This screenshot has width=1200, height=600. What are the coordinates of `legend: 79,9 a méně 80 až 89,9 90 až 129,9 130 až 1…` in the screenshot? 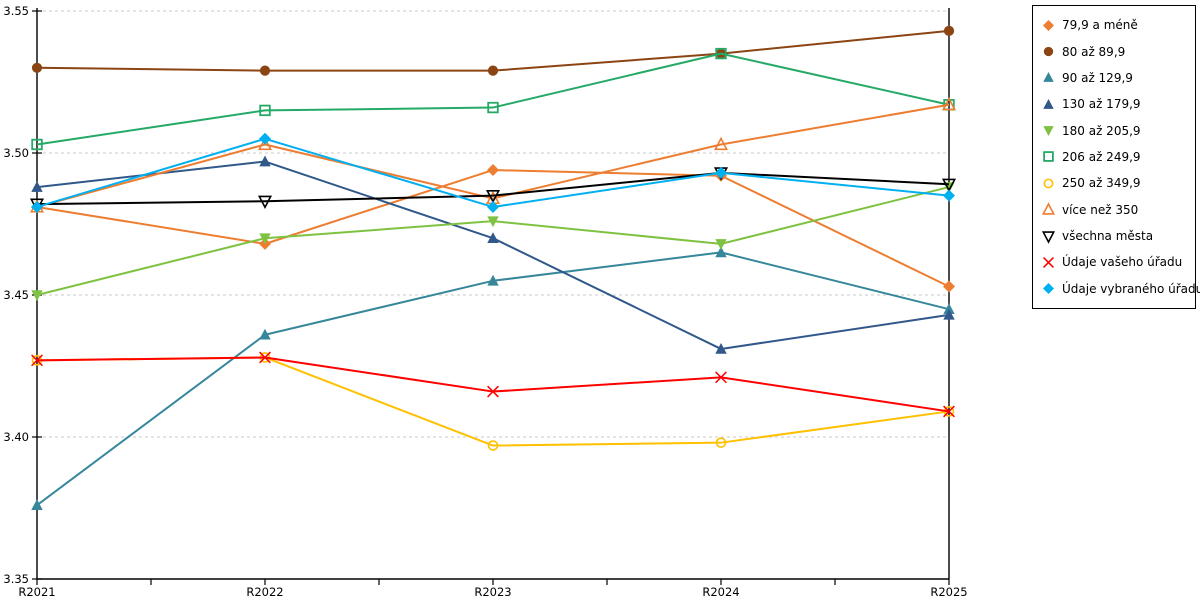 It's located at (1116, 157).